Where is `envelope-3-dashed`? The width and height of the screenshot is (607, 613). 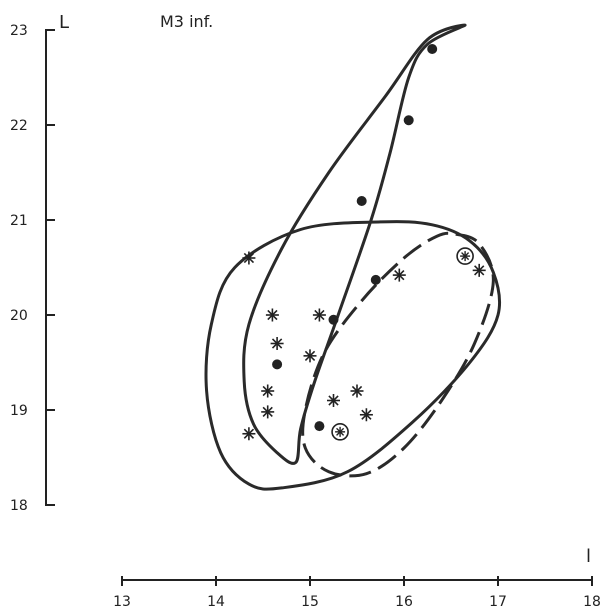
envelope-3-dashed is located at coordinates (398, 354).